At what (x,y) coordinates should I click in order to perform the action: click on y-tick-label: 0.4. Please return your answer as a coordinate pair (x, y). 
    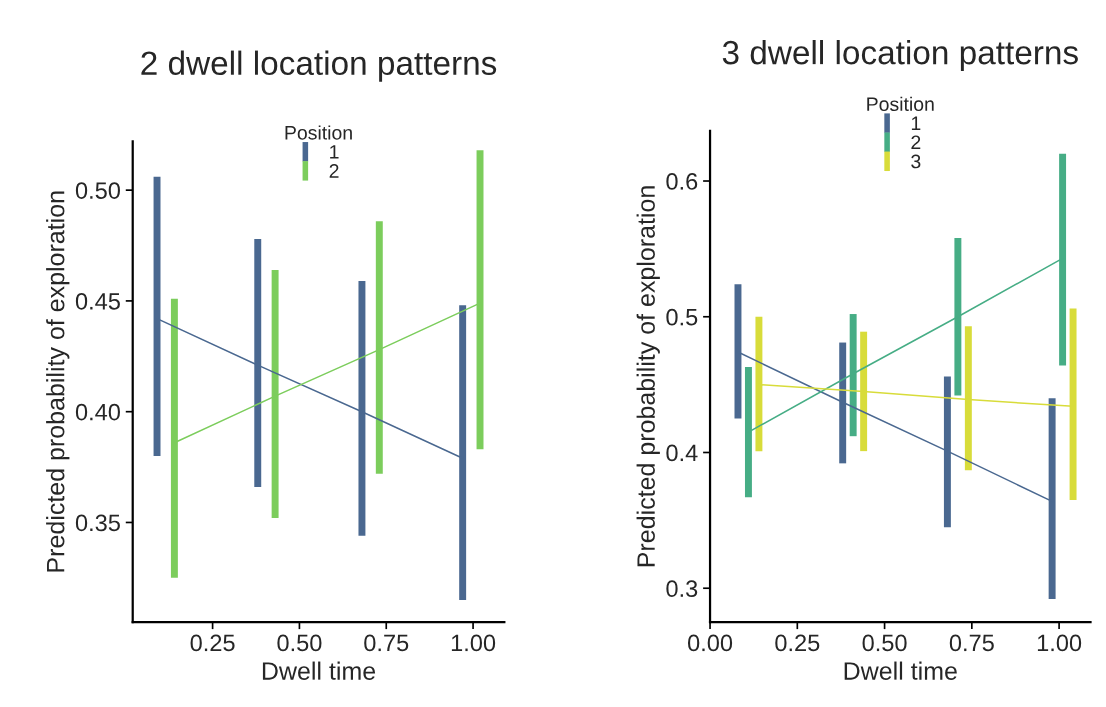
    Looking at the image, I should click on (682, 453).